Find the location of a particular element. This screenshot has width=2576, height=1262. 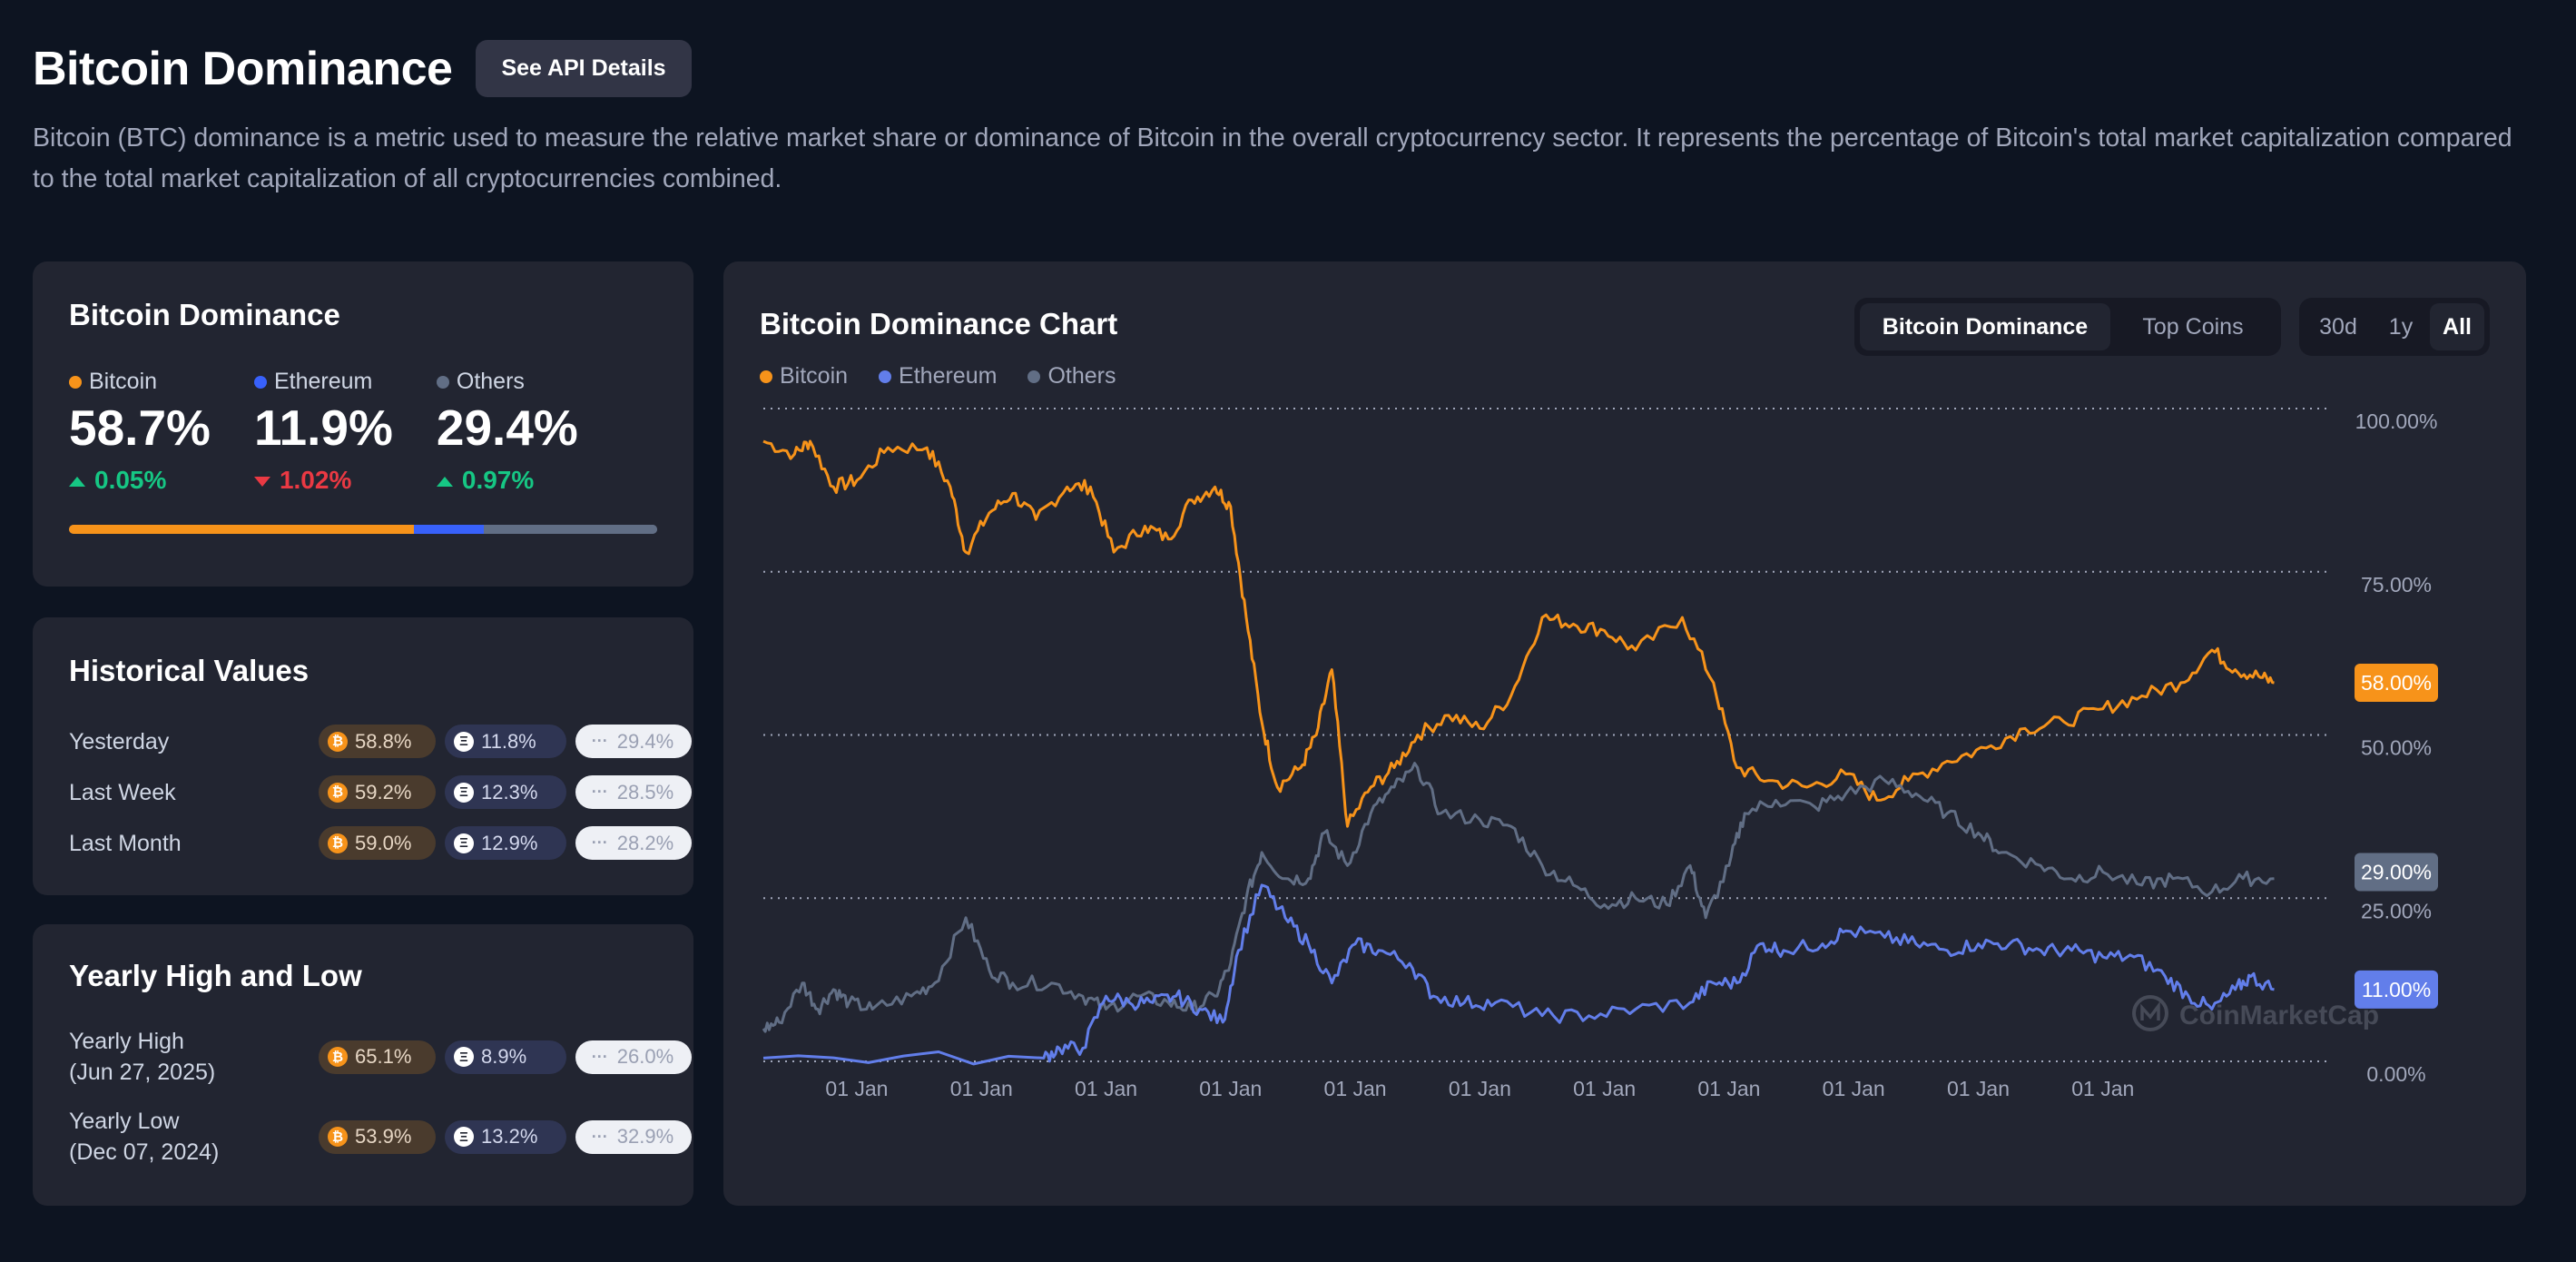

last-value-badge-others: 29.00% is located at coordinates (2396, 872).